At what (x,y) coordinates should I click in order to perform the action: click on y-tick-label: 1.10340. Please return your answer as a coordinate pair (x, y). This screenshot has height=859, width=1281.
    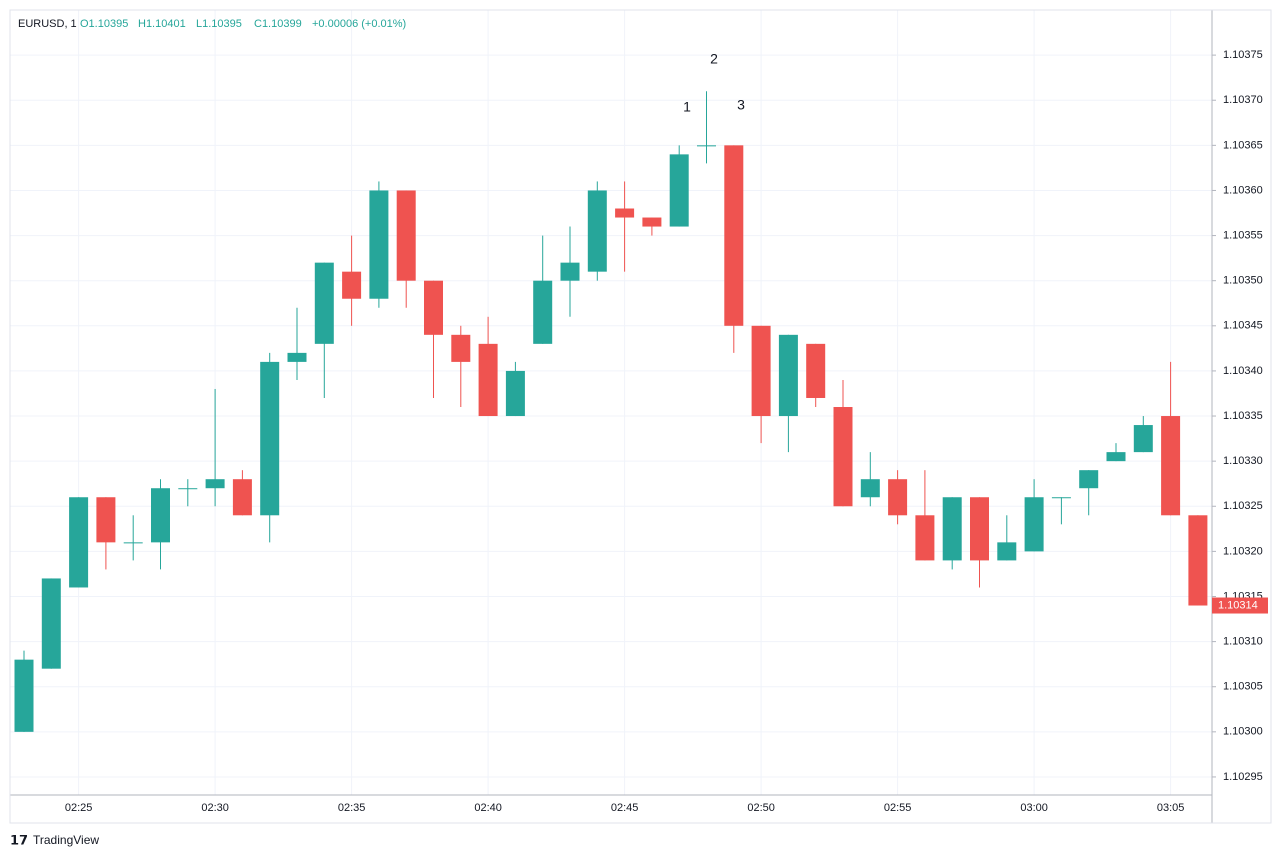
    Looking at the image, I should click on (1243, 371).